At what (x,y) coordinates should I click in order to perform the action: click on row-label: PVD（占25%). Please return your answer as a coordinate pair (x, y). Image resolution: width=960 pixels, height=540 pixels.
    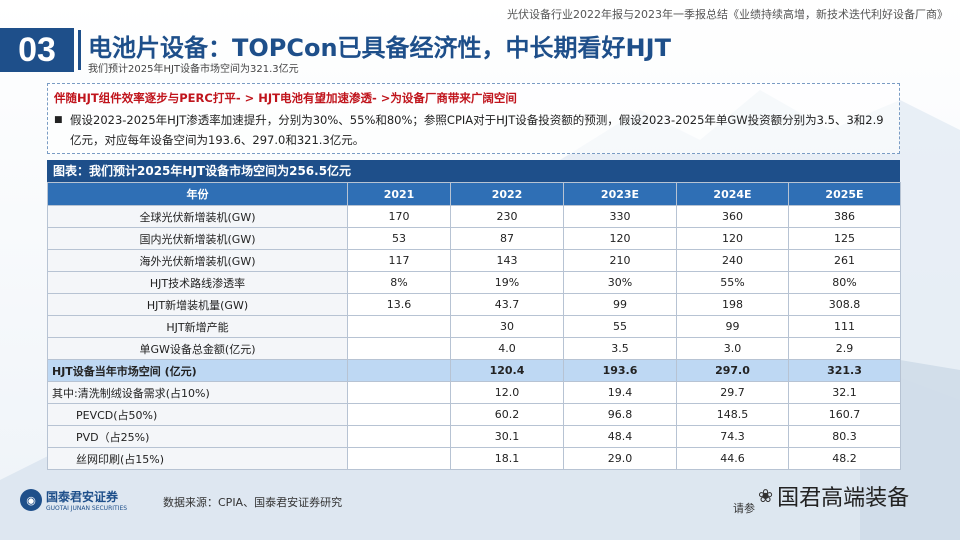
    Looking at the image, I should click on (197, 436).